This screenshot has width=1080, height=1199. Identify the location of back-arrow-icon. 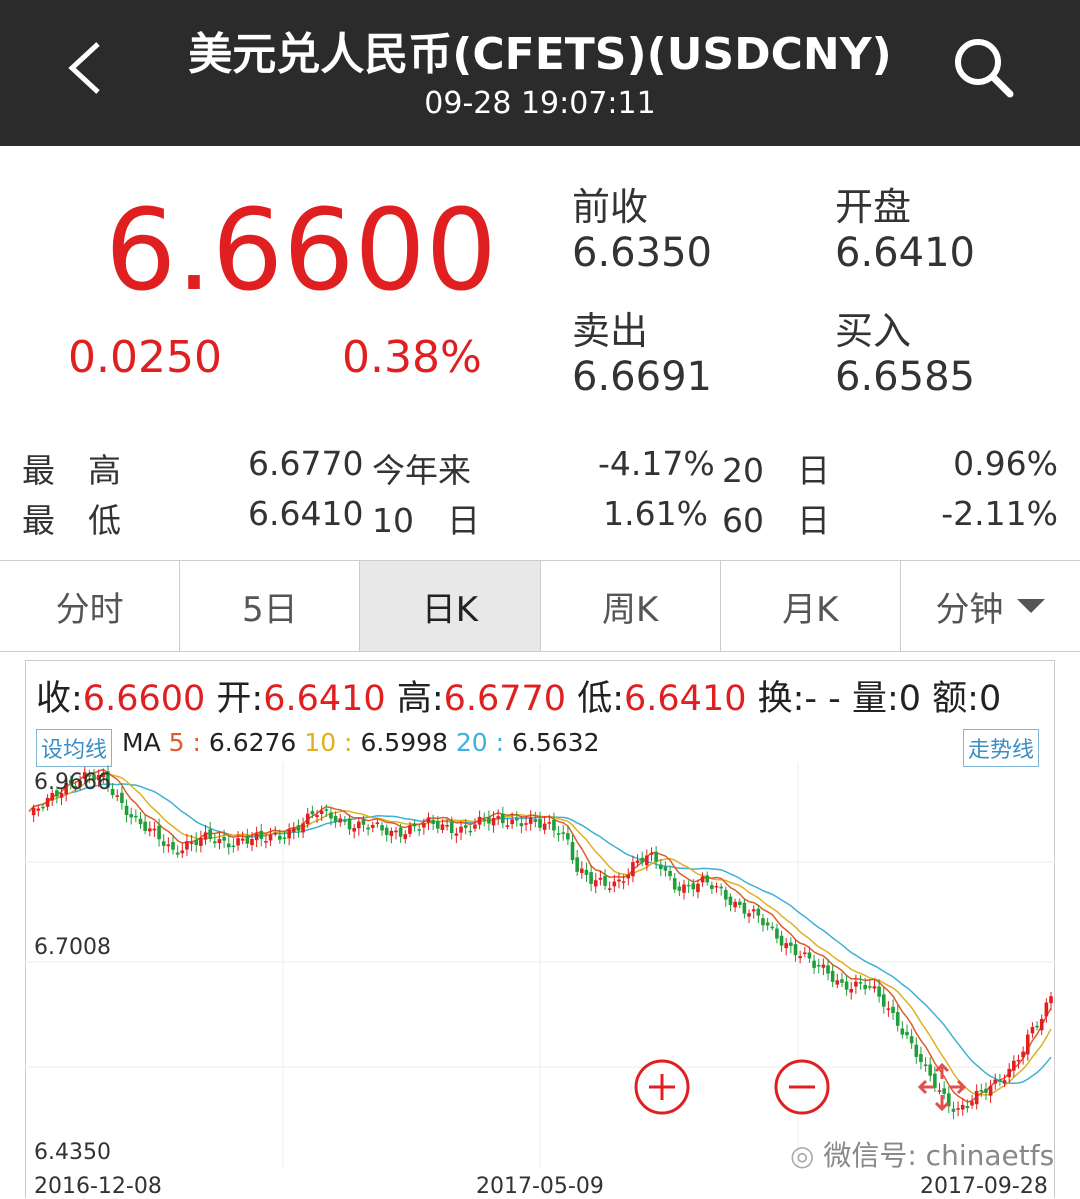
(85, 68).